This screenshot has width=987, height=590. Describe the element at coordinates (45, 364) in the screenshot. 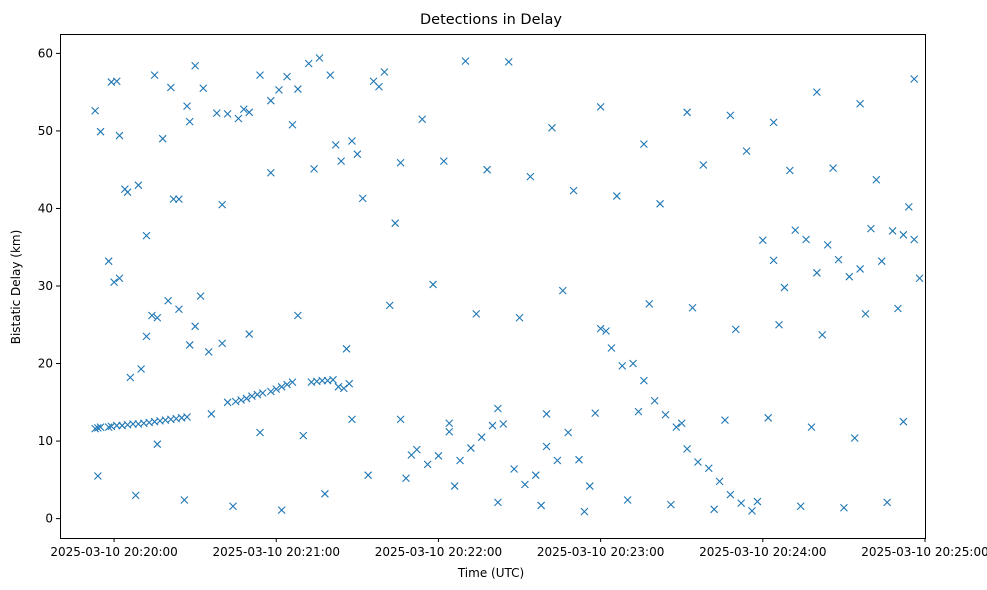

I see `y-tick-label: 20` at that location.